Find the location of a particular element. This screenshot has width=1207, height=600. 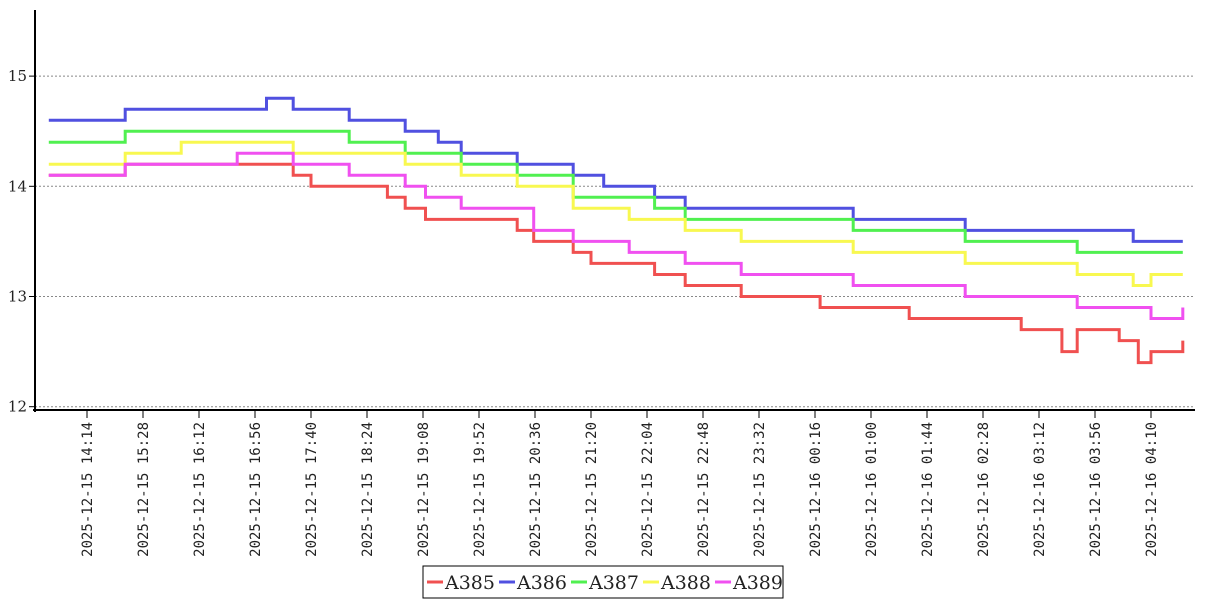

legend-label-A386: A386 is located at coordinates (541, 583).